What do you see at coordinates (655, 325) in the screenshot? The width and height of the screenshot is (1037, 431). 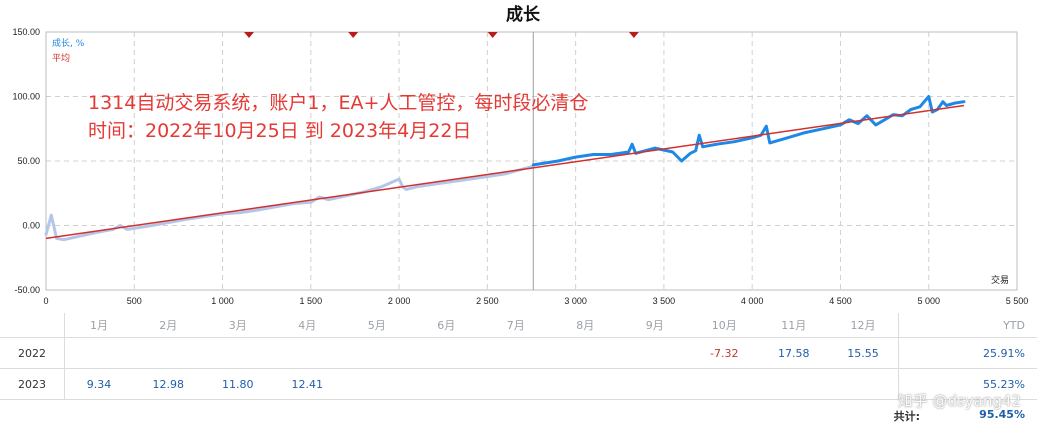 I see `month-header: 9月` at bounding box center [655, 325].